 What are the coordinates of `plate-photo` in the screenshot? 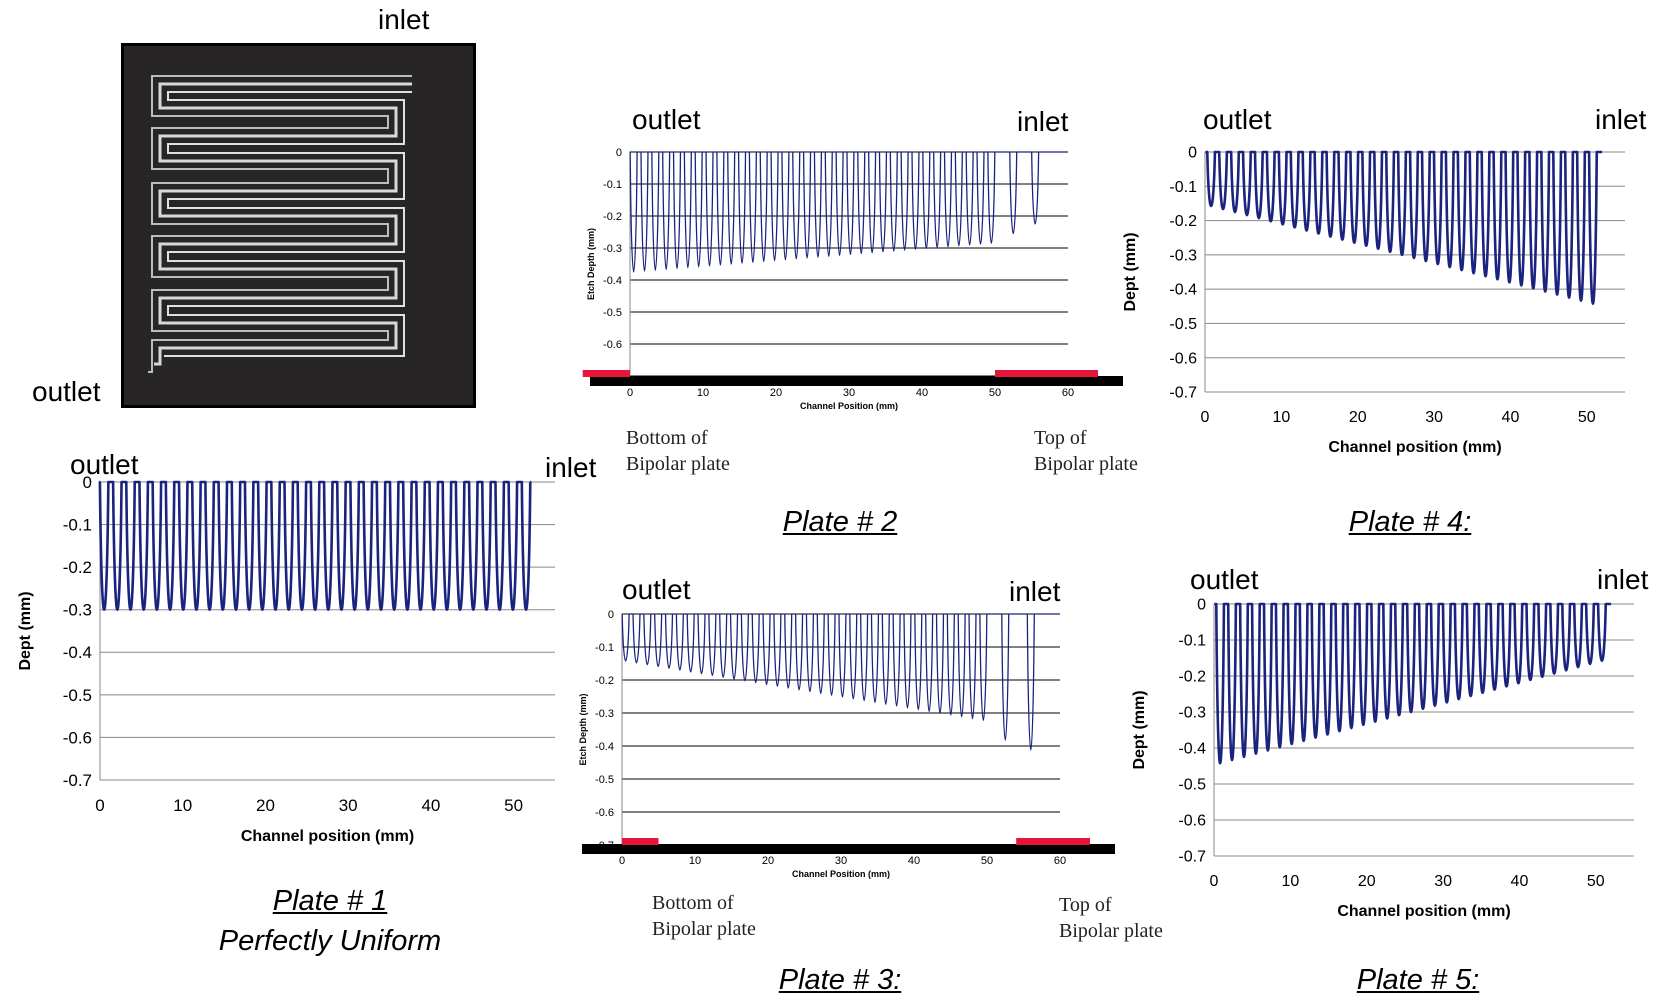 It's located at (298, 225).